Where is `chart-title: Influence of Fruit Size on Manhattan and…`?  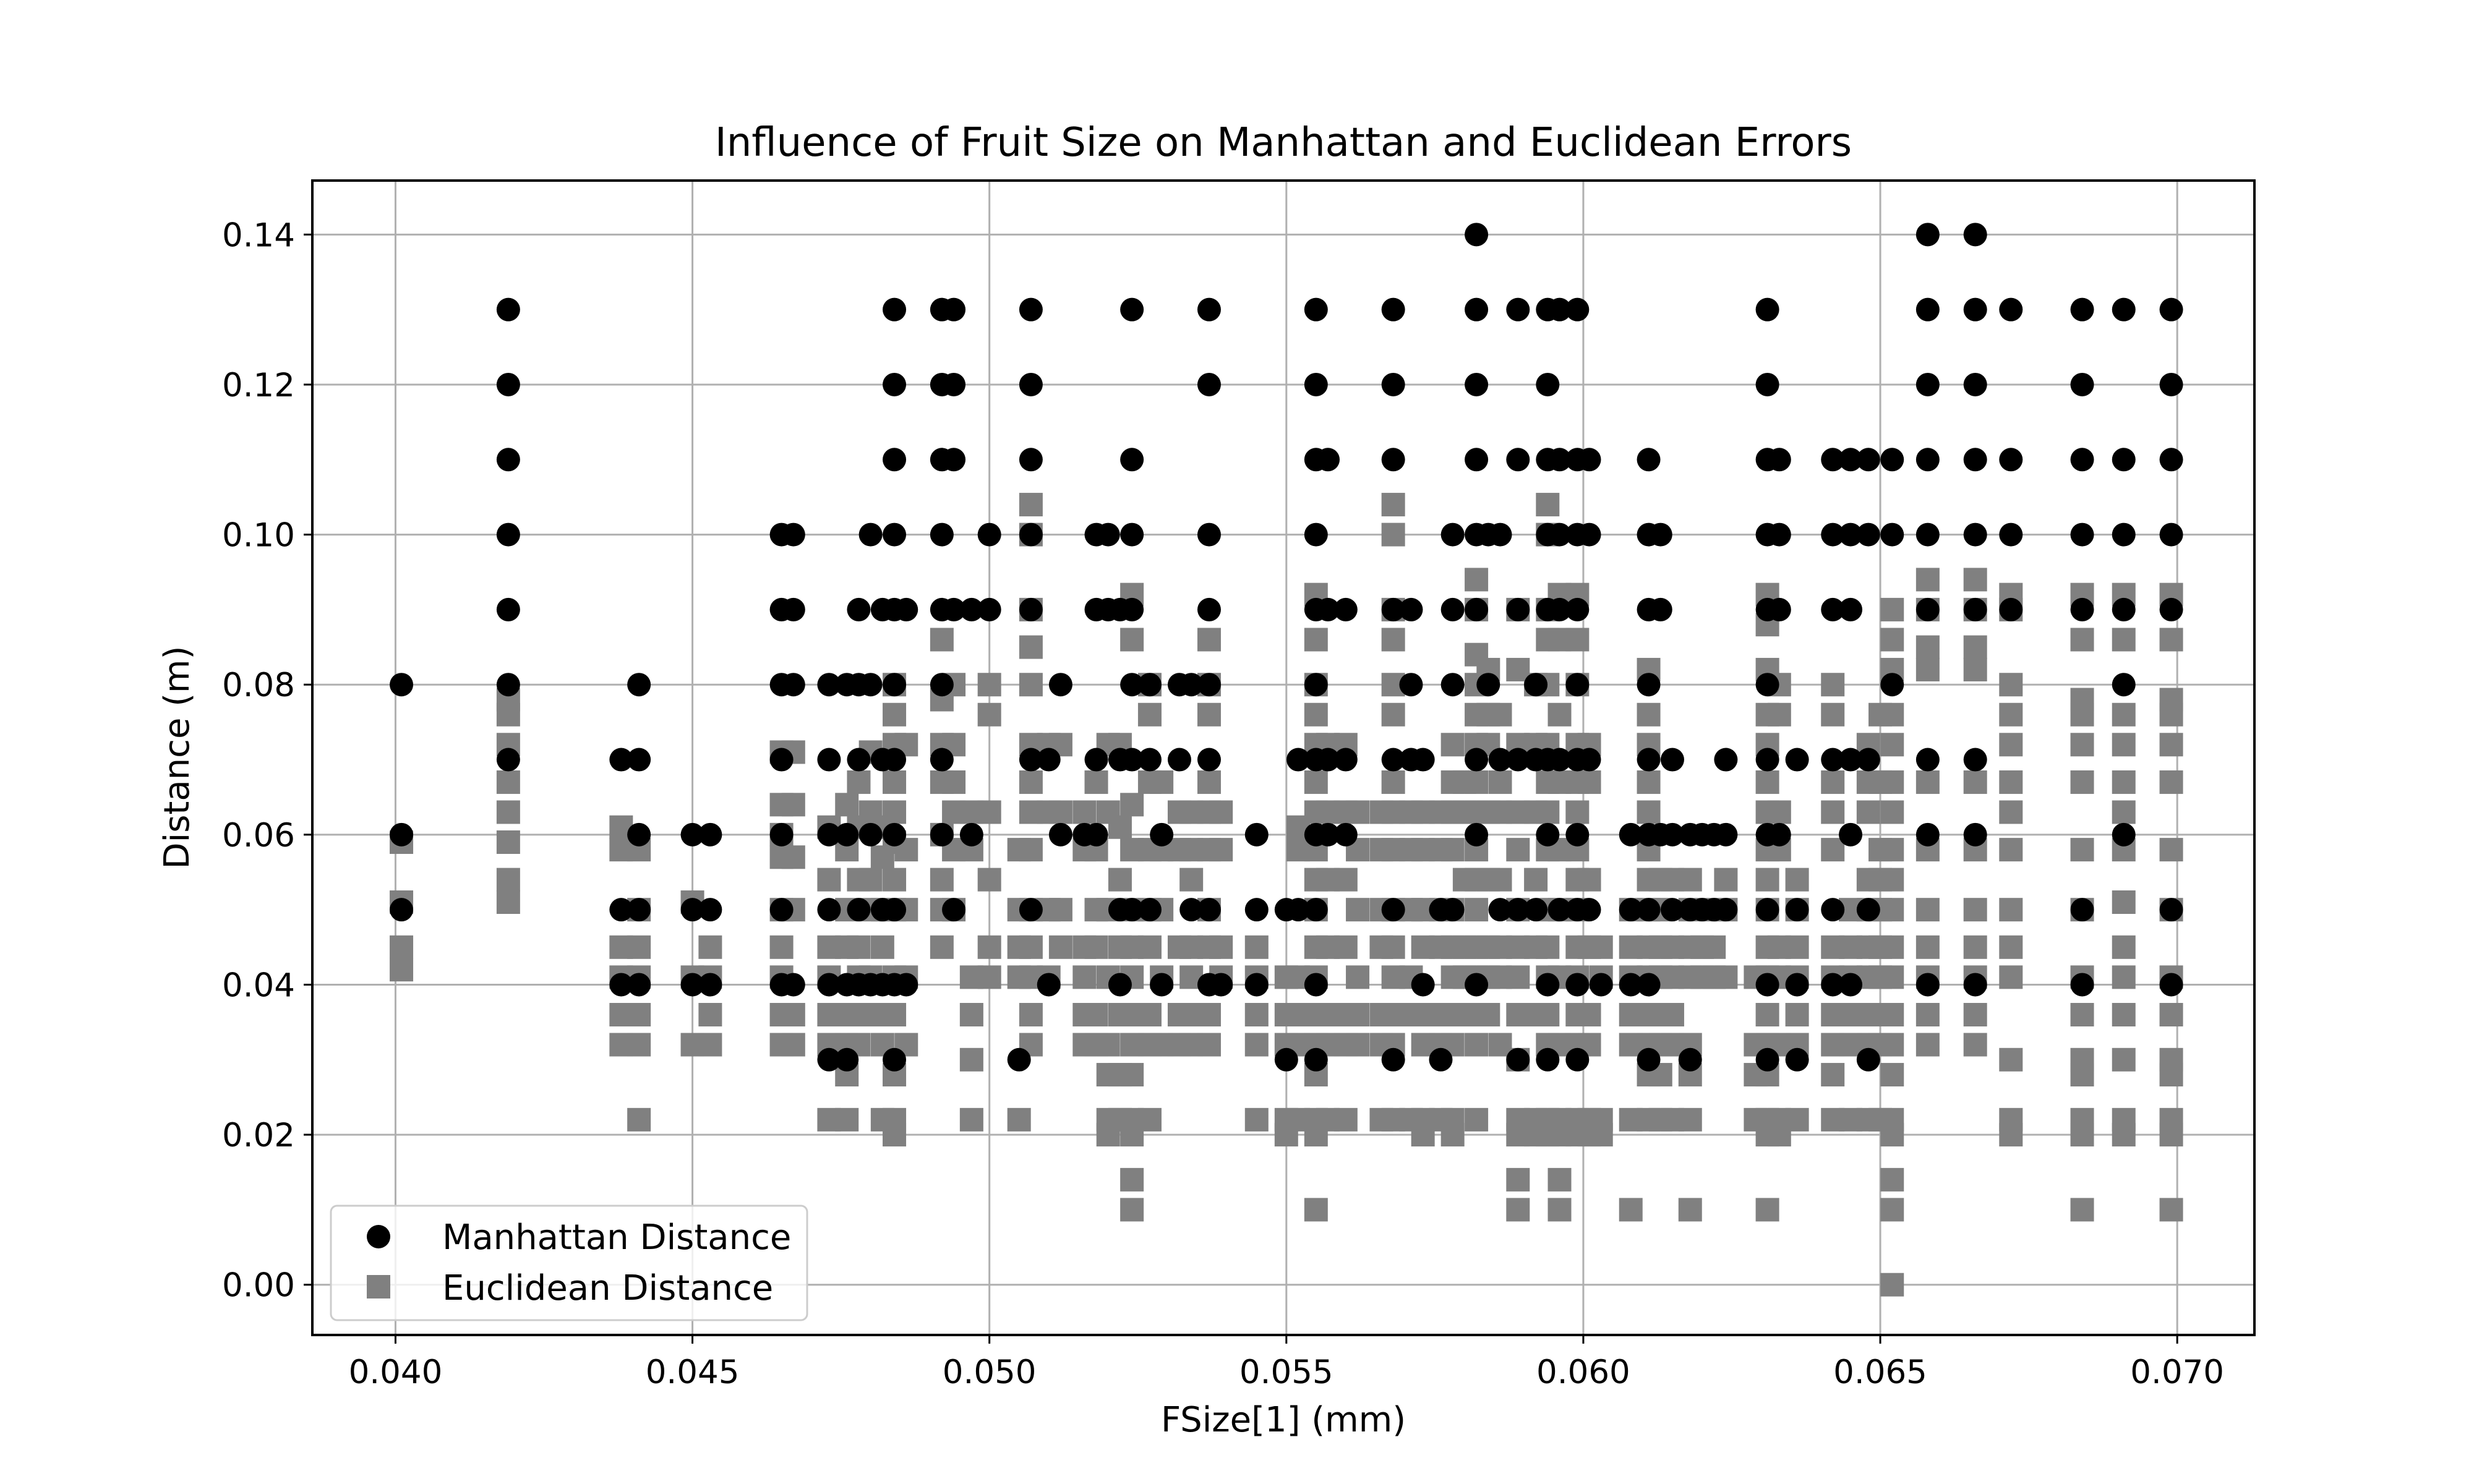
chart-title: Influence of Fruit Size on Manhattan and… is located at coordinates (1283, 143).